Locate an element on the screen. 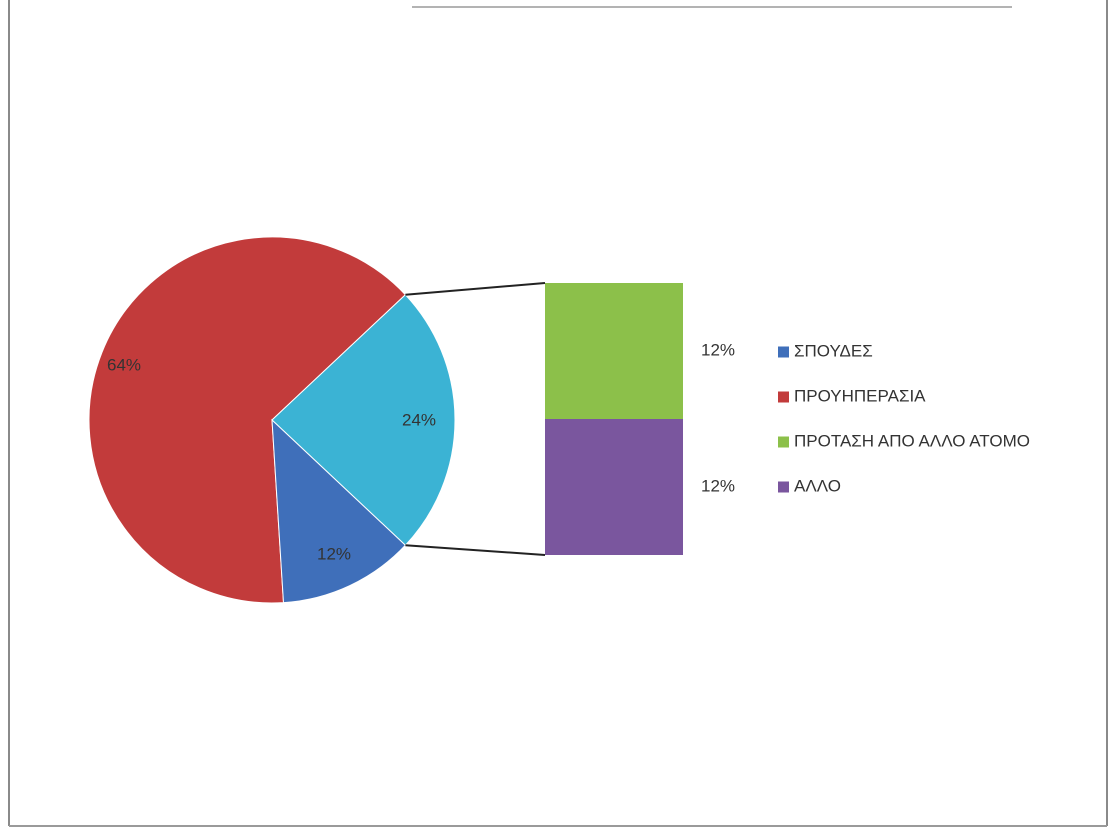  legend-item-allo-label: ΑΛΛΟ is located at coordinates (817, 485).